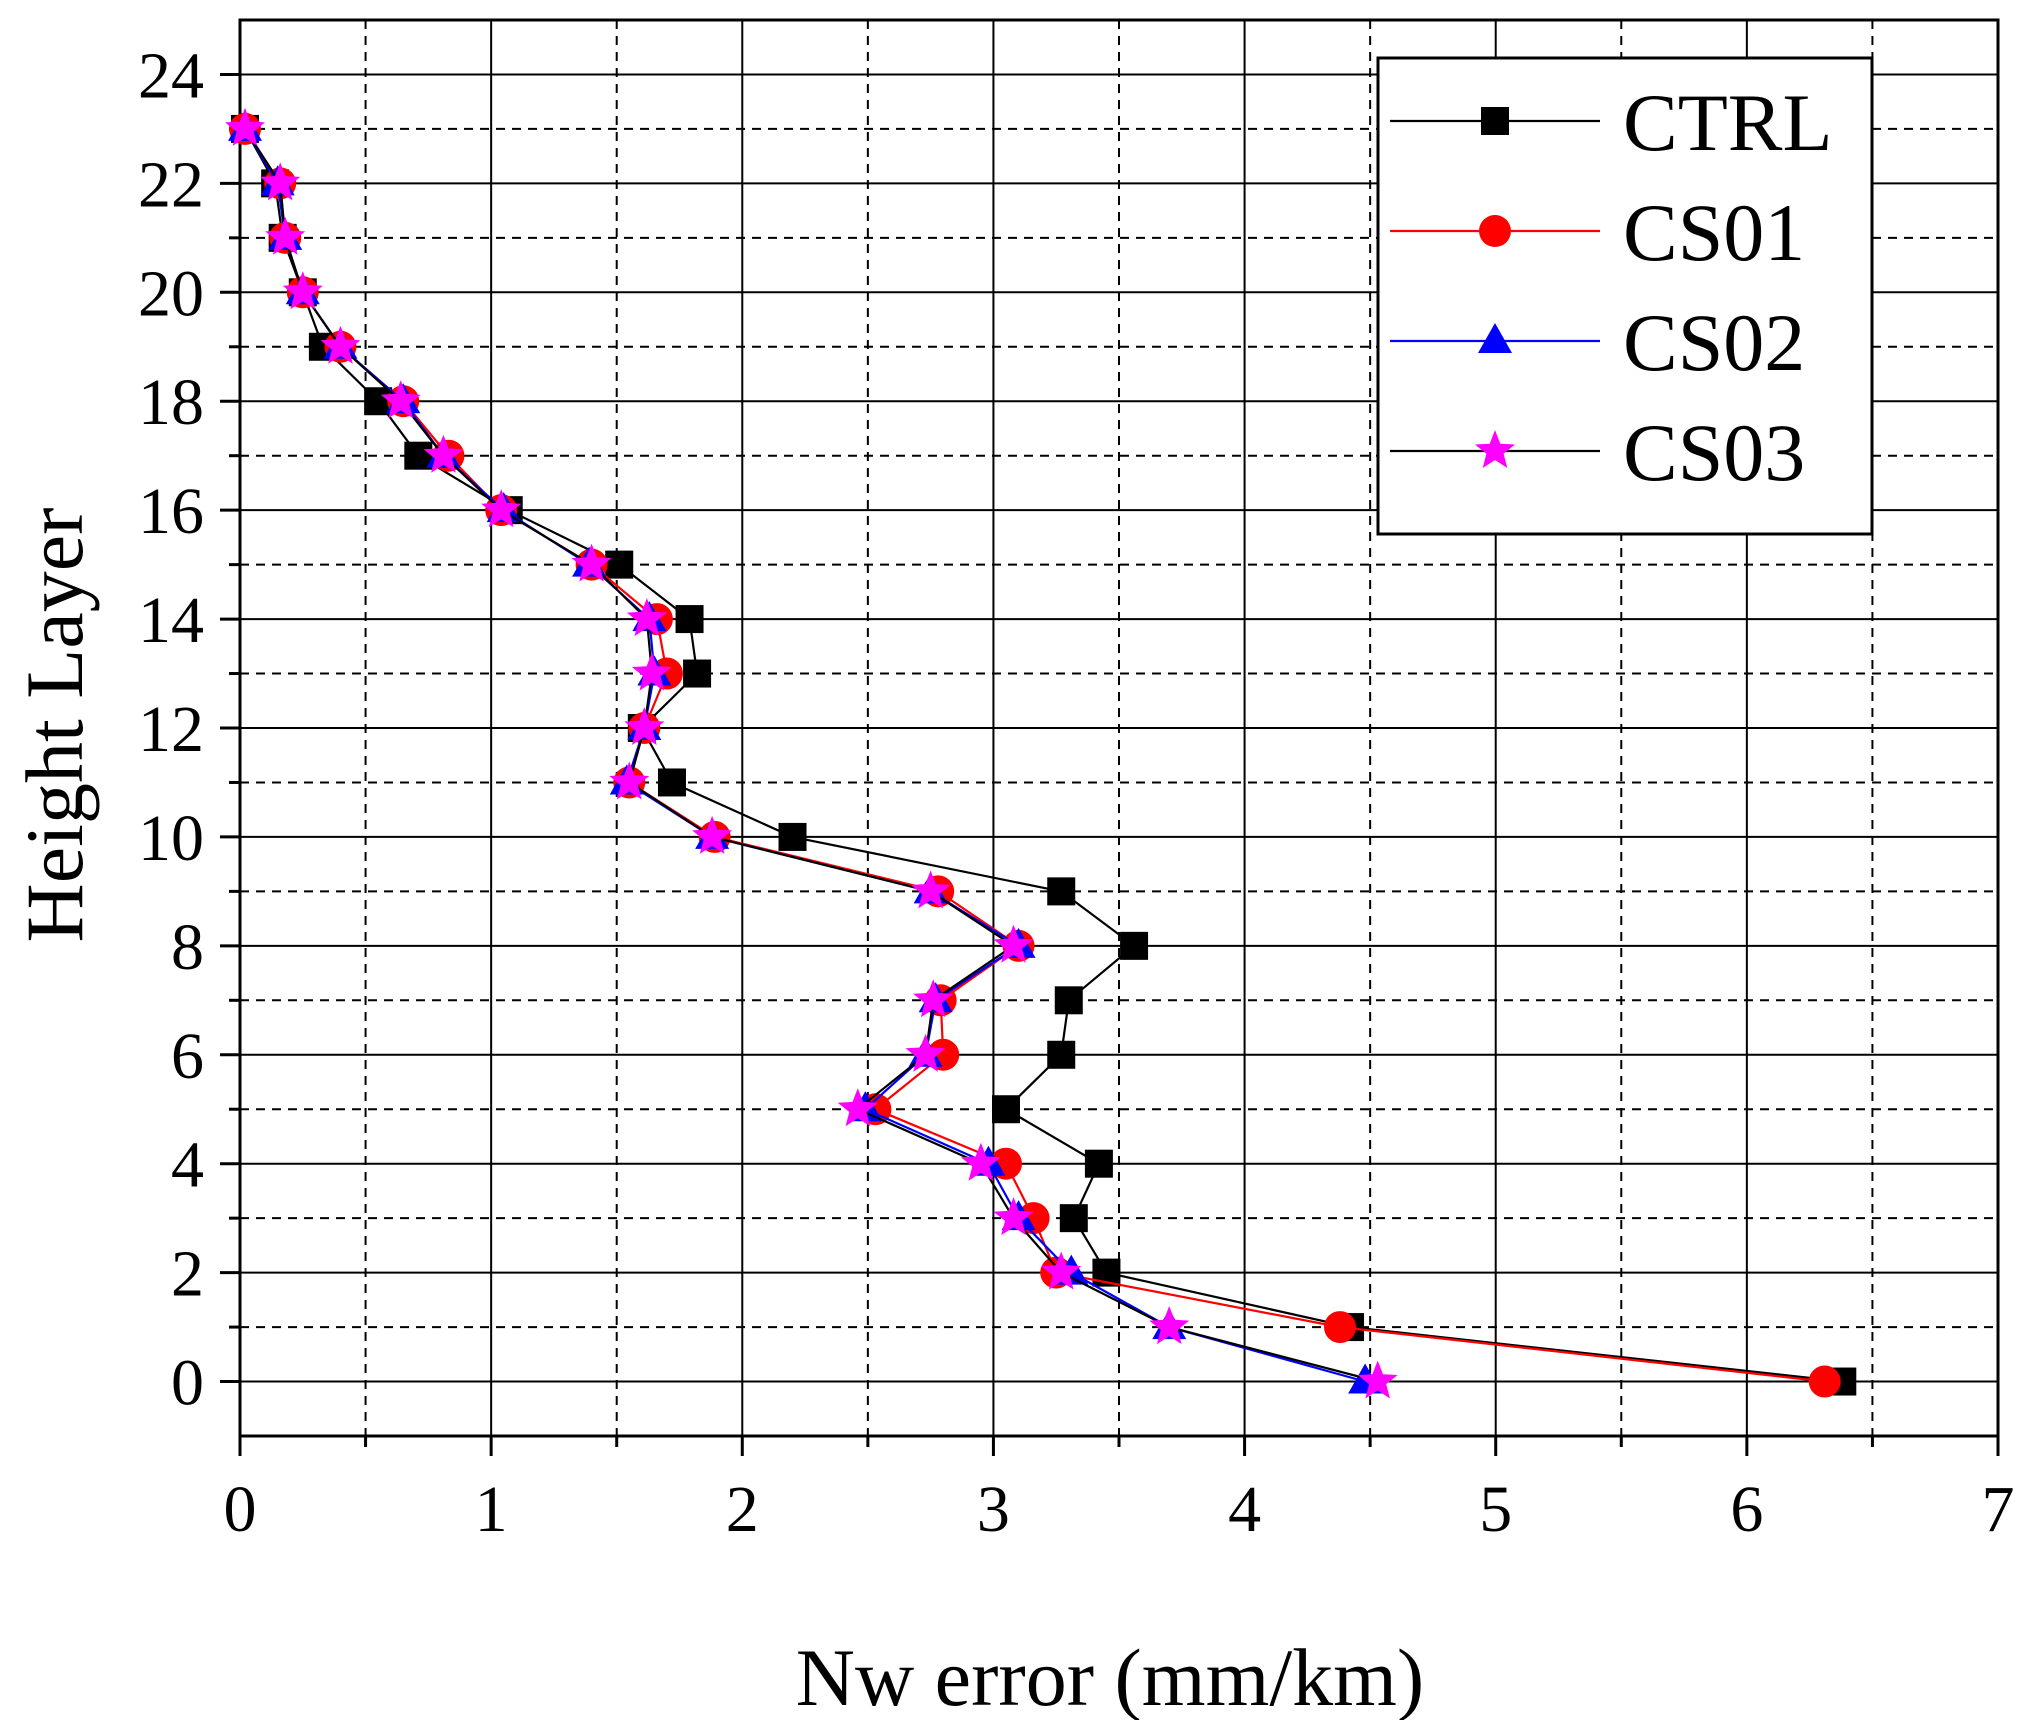 The image size is (2030, 1720). Describe the element at coordinates (993, 1509) in the screenshot. I see `x-tick-label: 3` at that location.